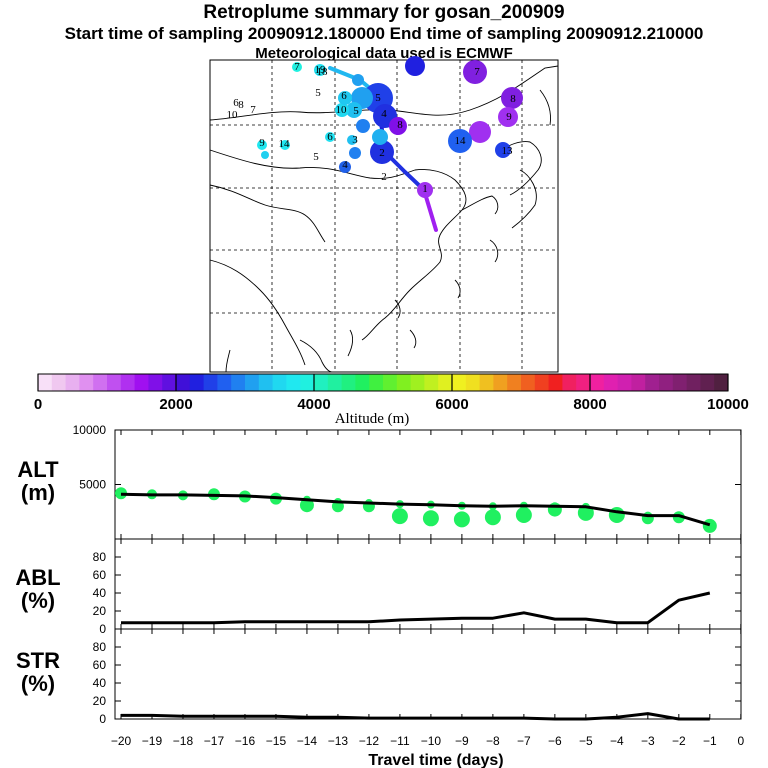 The height and width of the screenshot is (768, 768). Describe the element at coordinates (233, 115) in the screenshot. I see `plume-number-label: 10` at that location.